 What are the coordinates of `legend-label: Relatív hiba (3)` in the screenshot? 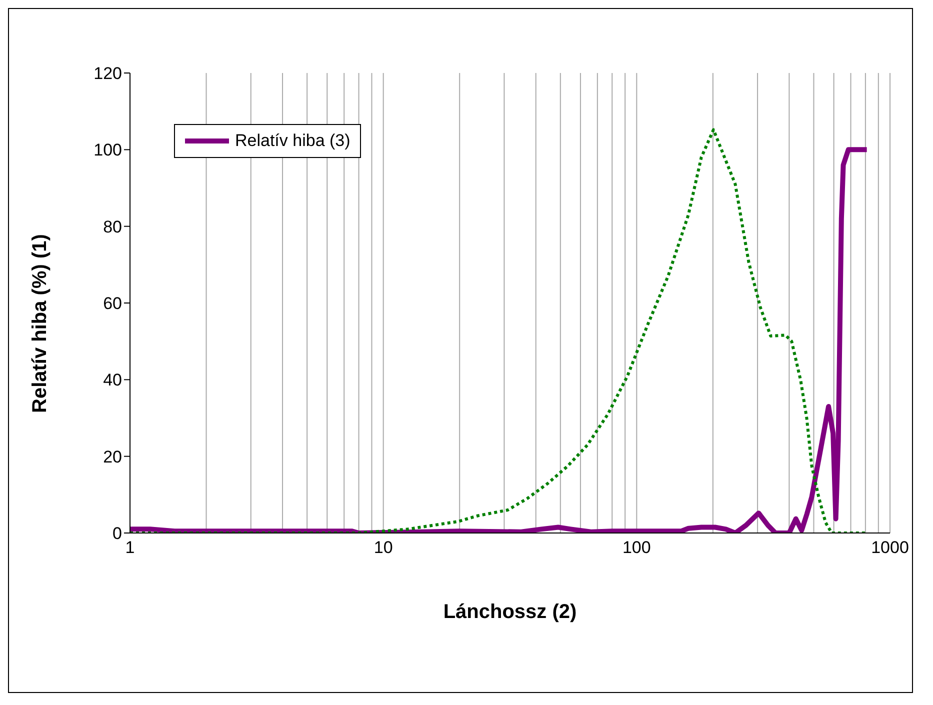 It's located at (292, 141).